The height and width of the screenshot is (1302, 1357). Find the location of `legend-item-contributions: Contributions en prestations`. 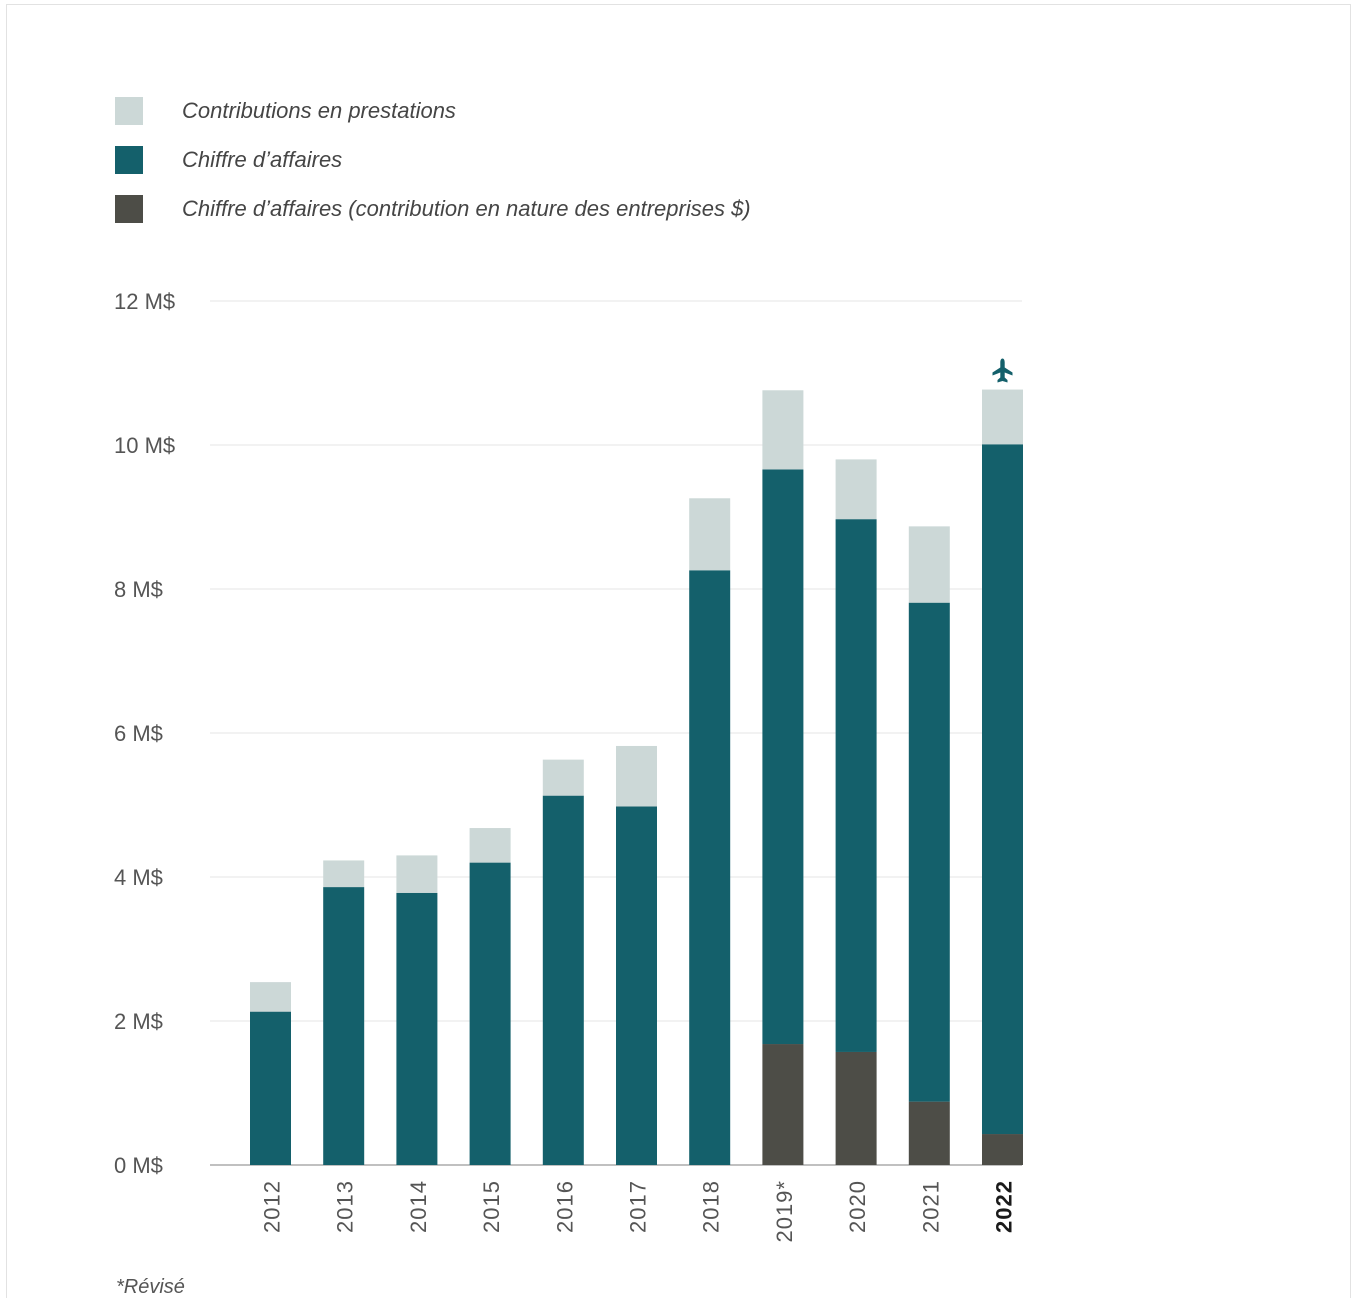

legend-item-contributions: Contributions en prestations is located at coordinates (433, 110).